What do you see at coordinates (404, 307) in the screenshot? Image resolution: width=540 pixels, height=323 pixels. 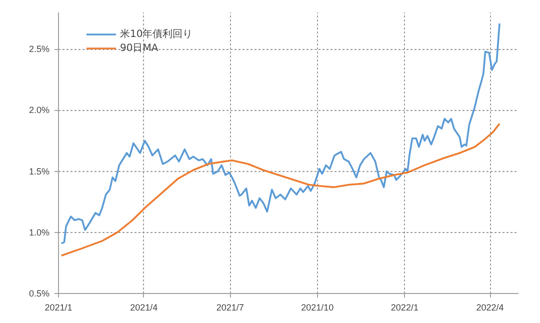 I see `x-tick-label: 2022/1` at bounding box center [404, 307].